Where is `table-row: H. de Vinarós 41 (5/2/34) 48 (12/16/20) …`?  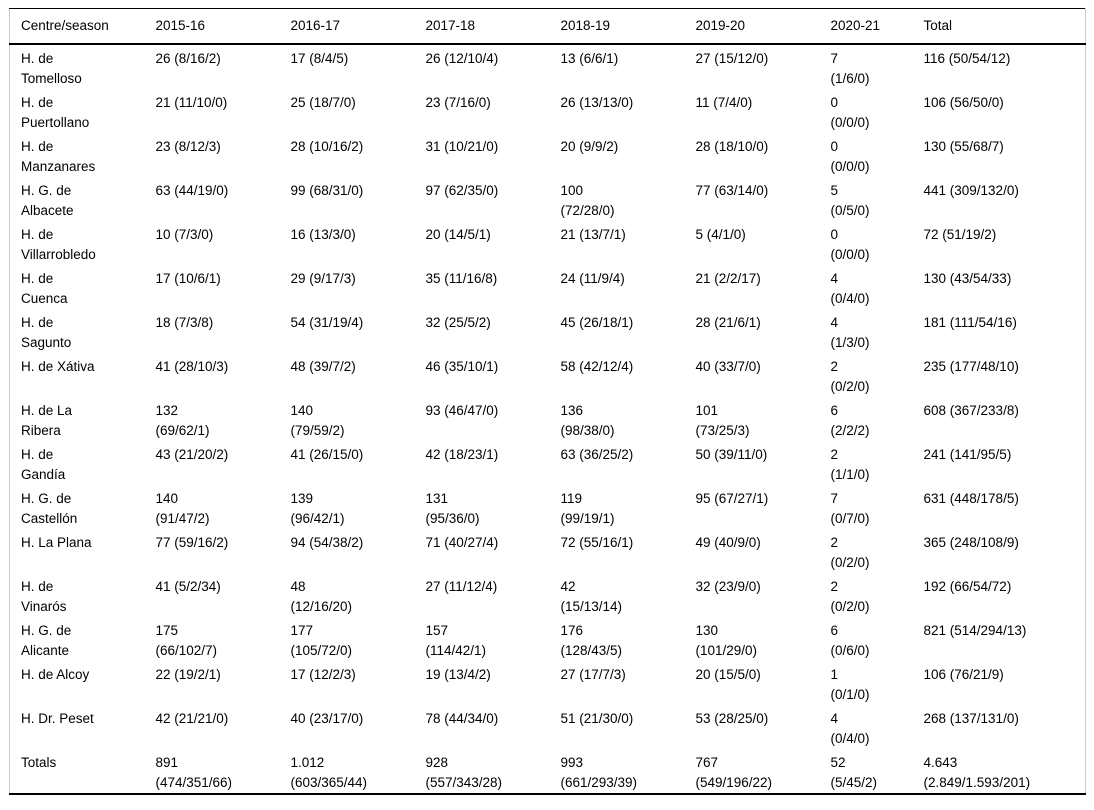 table-row: H. de Vinarós 41 (5/2/34) 48 (12/16/20) … is located at coordinates (548, 595).